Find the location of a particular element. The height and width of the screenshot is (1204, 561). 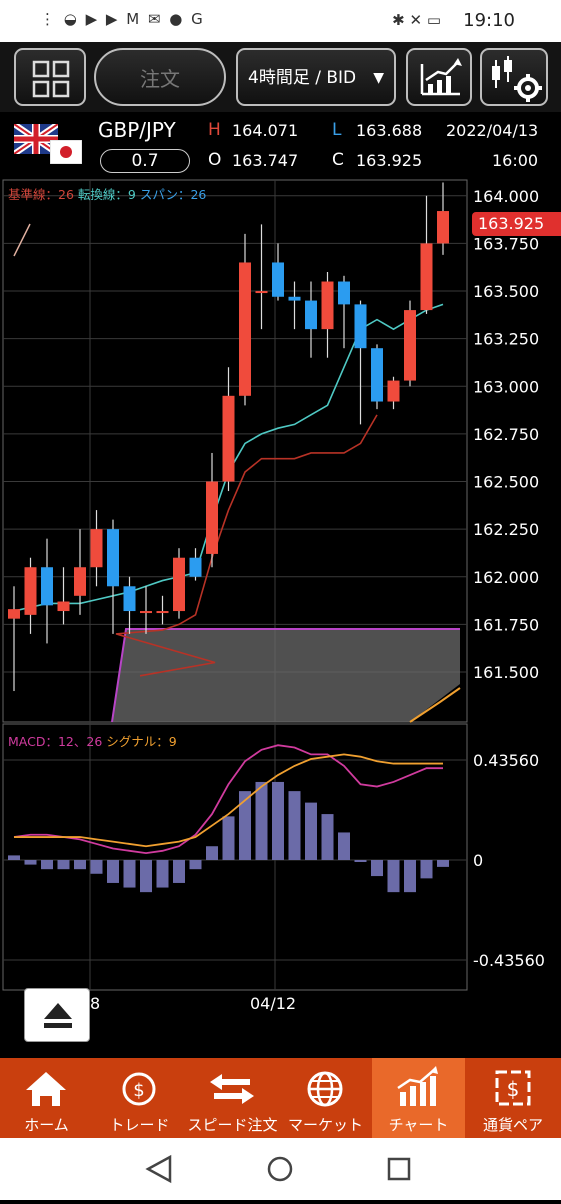

price-axis-label-5: 162.750 is located at coordinates (506, 434).